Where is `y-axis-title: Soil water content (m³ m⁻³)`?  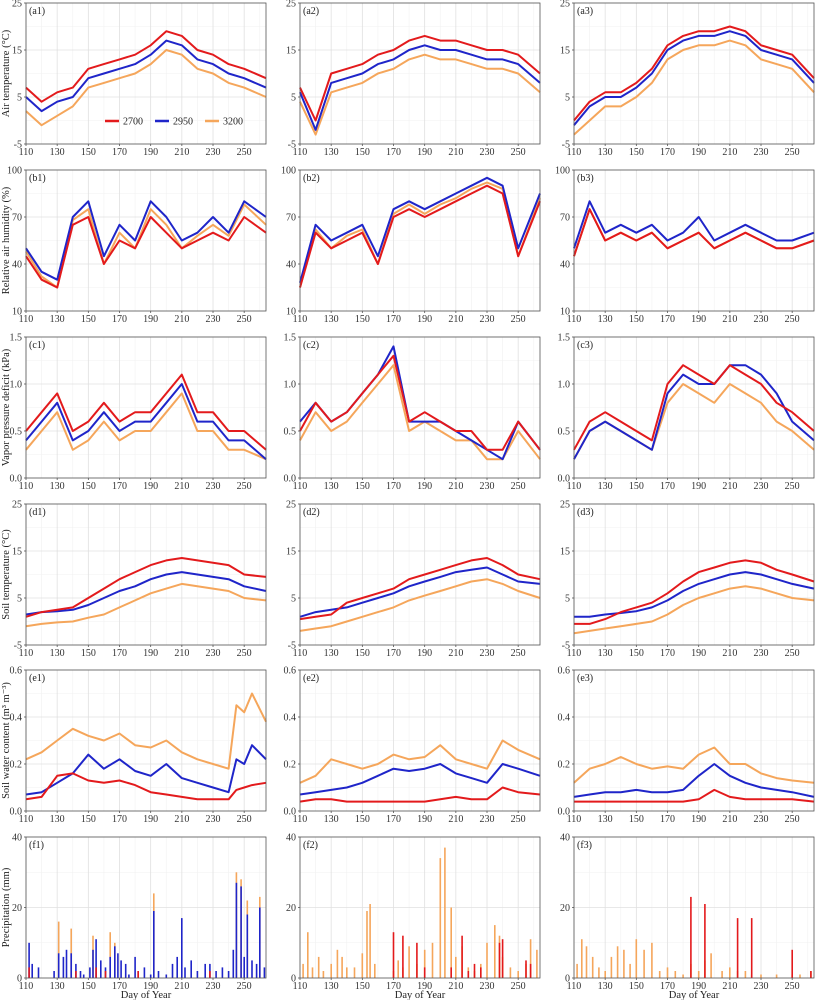
y-axis-title: Soil water content (m³ m⁻³) is located at coordinates (6, 740).